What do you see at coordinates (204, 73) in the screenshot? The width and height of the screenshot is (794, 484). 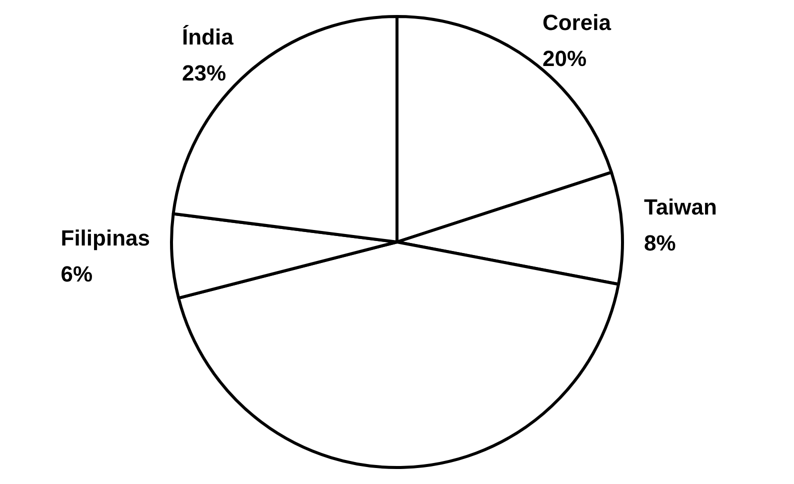 I see `data-label: 23%` at bounding box center [204, 73].